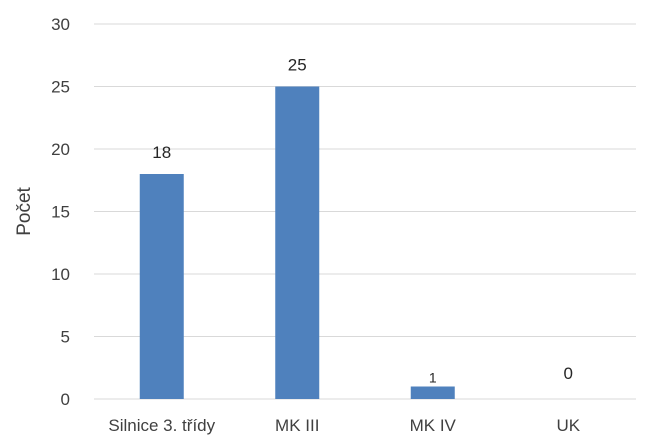 The image size is (651, 439). Describe the element at coordinates (344, 425) in the screenshot. I see `x-axis-ticks: Silnice 3. třídy MK III MK IV UK` at that location.